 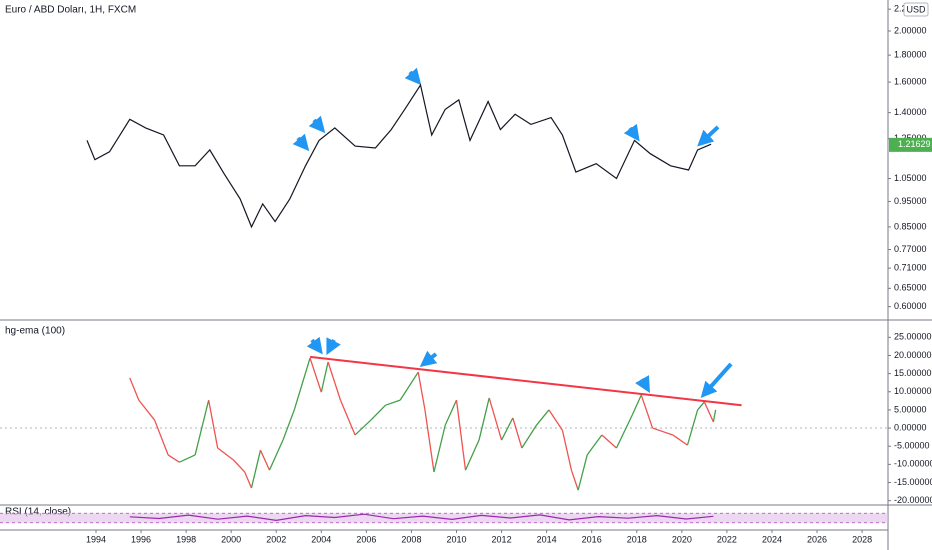 I want to click on price-line, so click(x=421, y=517).